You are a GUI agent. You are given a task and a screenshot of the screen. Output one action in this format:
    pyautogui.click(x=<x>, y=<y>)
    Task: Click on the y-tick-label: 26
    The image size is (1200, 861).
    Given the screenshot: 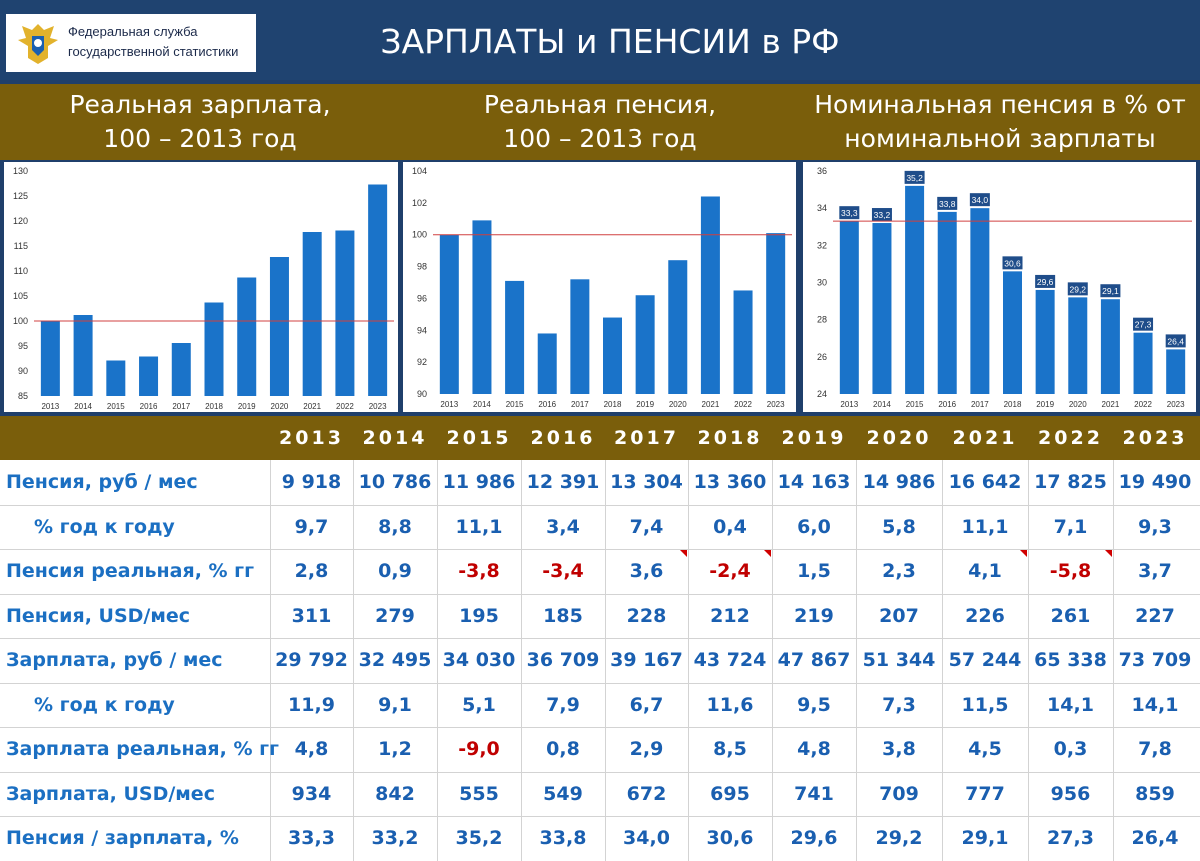 What is the action you would take?
    pyautogui.click(x=822, y=357)
    